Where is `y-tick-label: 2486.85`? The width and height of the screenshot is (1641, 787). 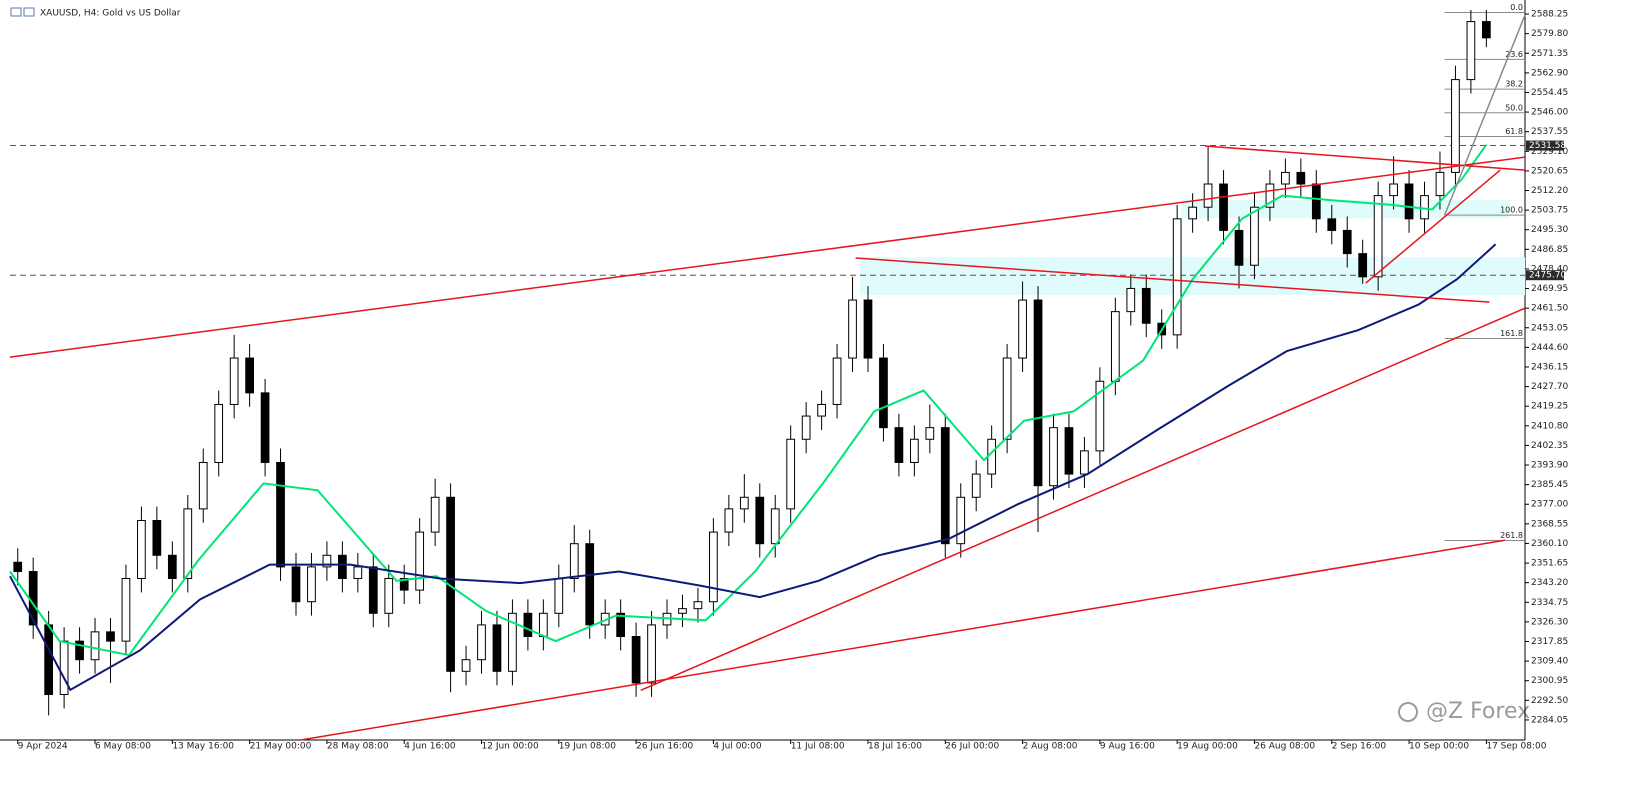
y-tick-label: 2486.85 is located at coordinates (1549, 250).